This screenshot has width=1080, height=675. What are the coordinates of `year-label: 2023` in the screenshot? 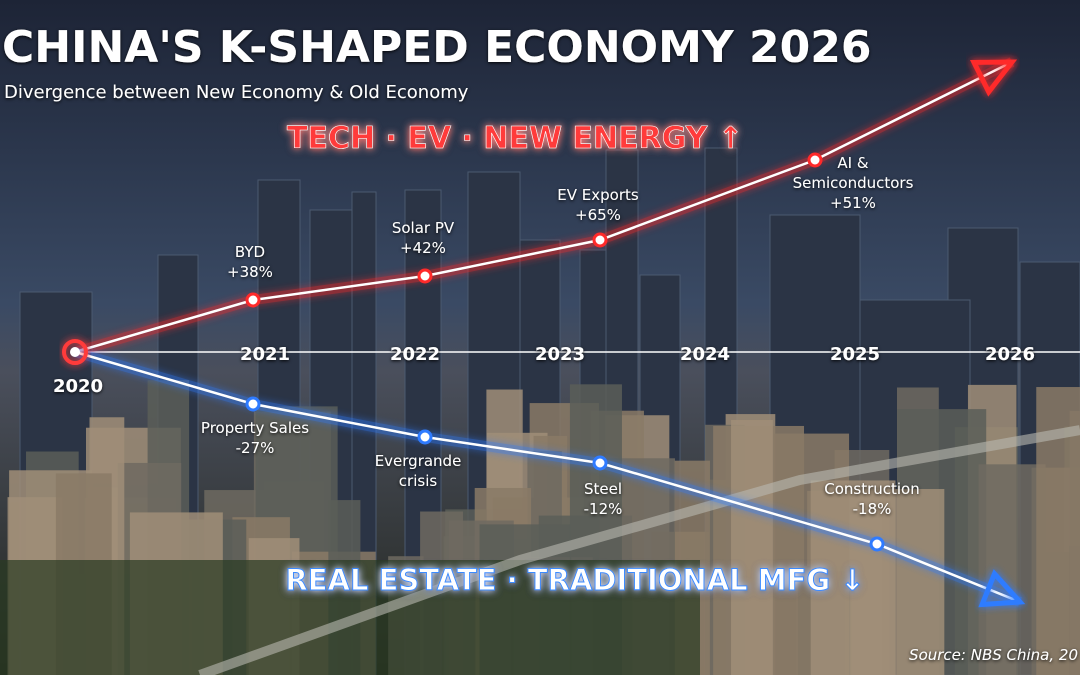 It's located at (560, 354).